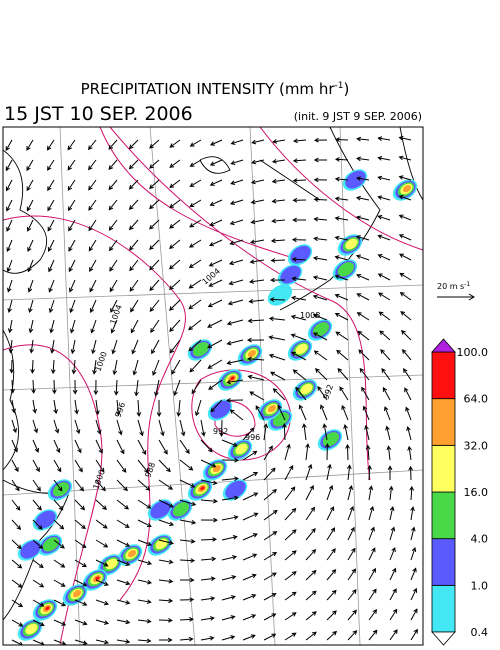 Image resolution: width=500 pixels, height=650 pixels. Describe the element at coordinates (476, 445) in the screenshot. I see `colorbar-label: 32.0` at that location.